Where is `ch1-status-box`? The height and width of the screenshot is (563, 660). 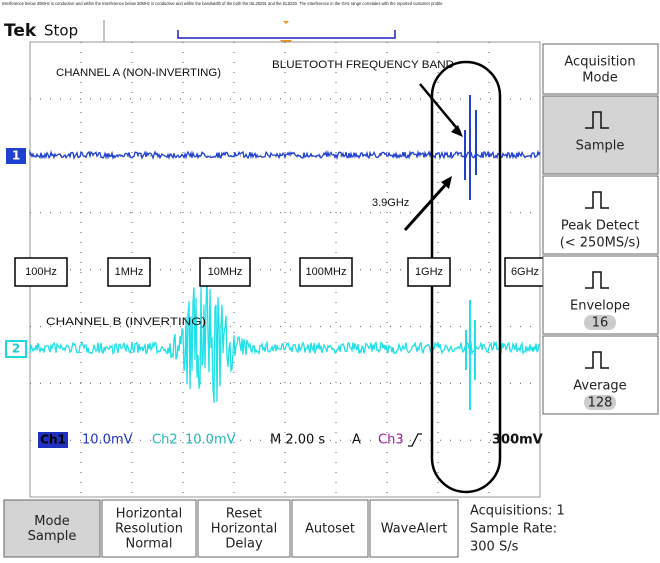
ch1-status-box is located at coordinates (53, 440).